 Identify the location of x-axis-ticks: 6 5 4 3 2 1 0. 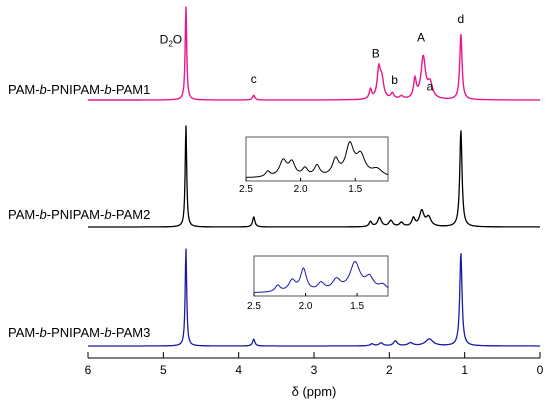
(314, 364).